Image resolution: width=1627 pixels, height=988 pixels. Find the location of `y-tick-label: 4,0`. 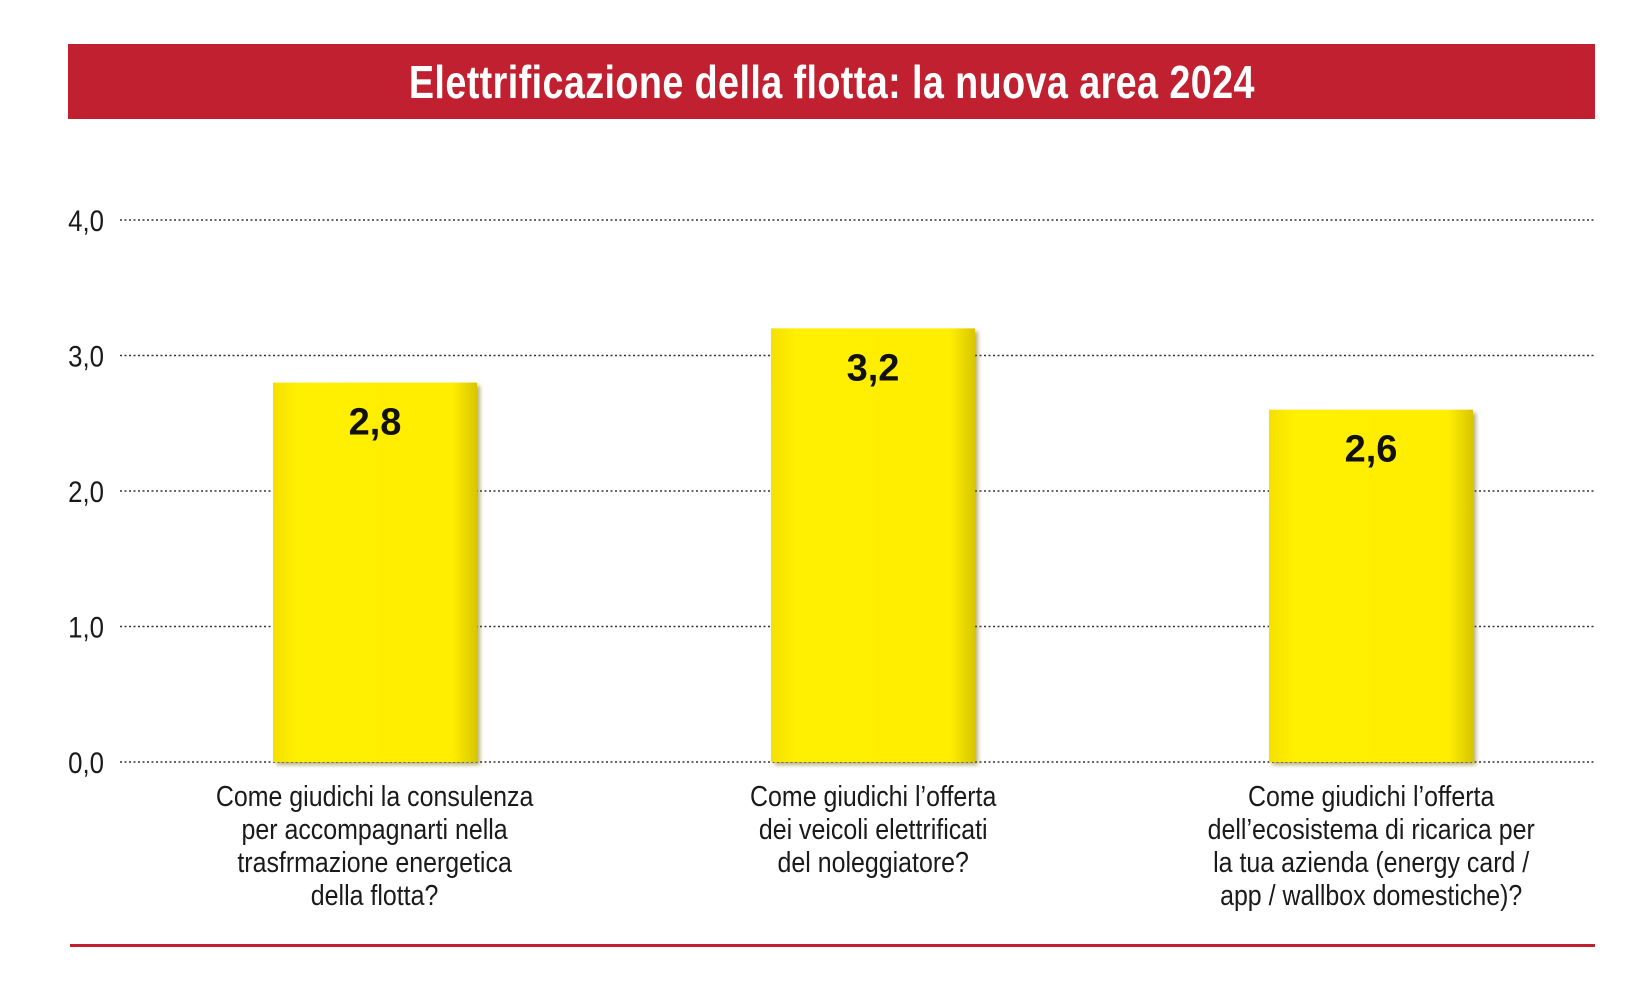

y-tick-label: 4,0 is located at coordinates (86, 220).